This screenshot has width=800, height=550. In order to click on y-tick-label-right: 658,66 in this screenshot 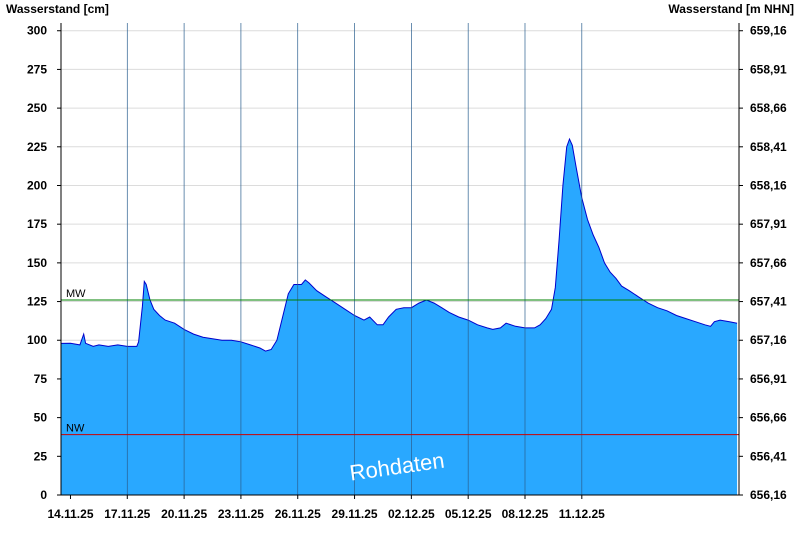, I will do `click(768, 108)`.